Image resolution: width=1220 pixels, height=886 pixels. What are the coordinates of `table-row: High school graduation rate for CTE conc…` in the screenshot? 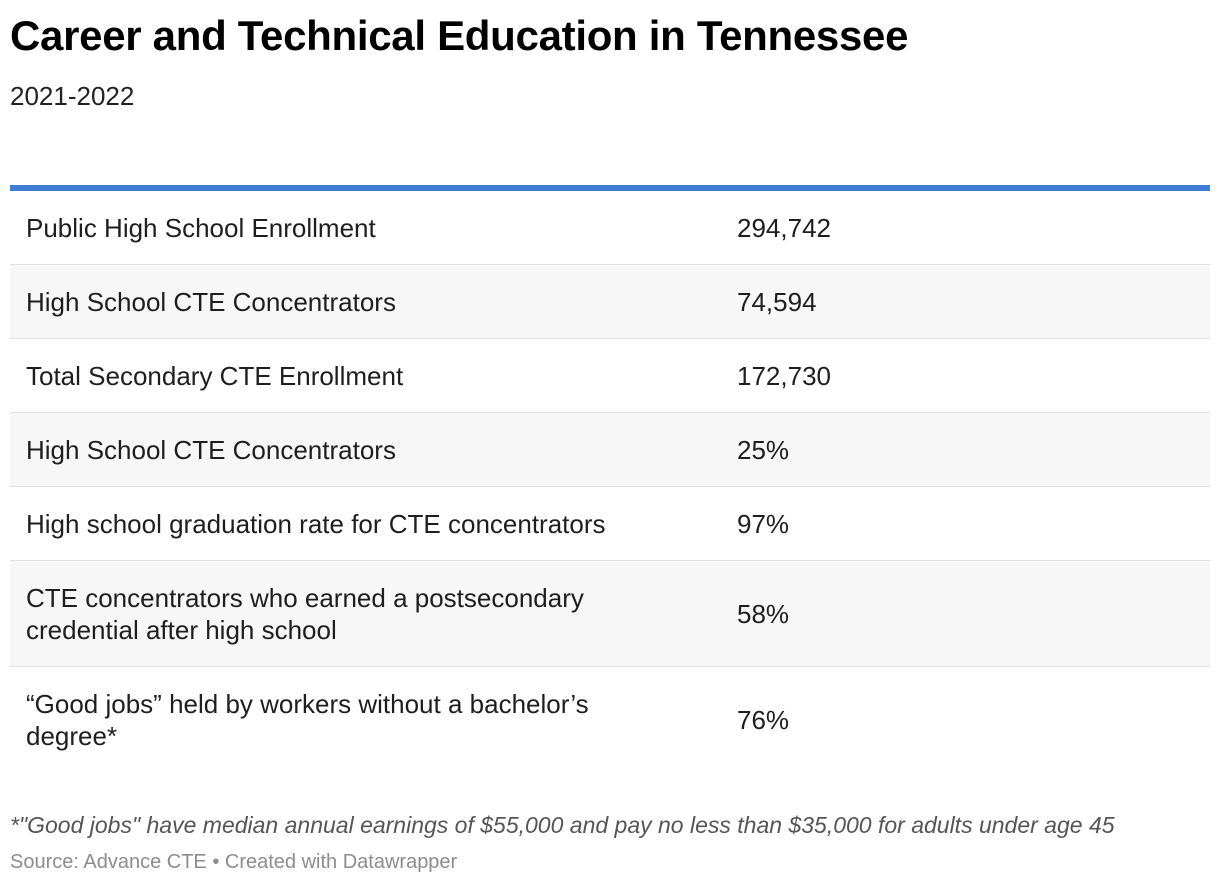 It's located at (610, 524).